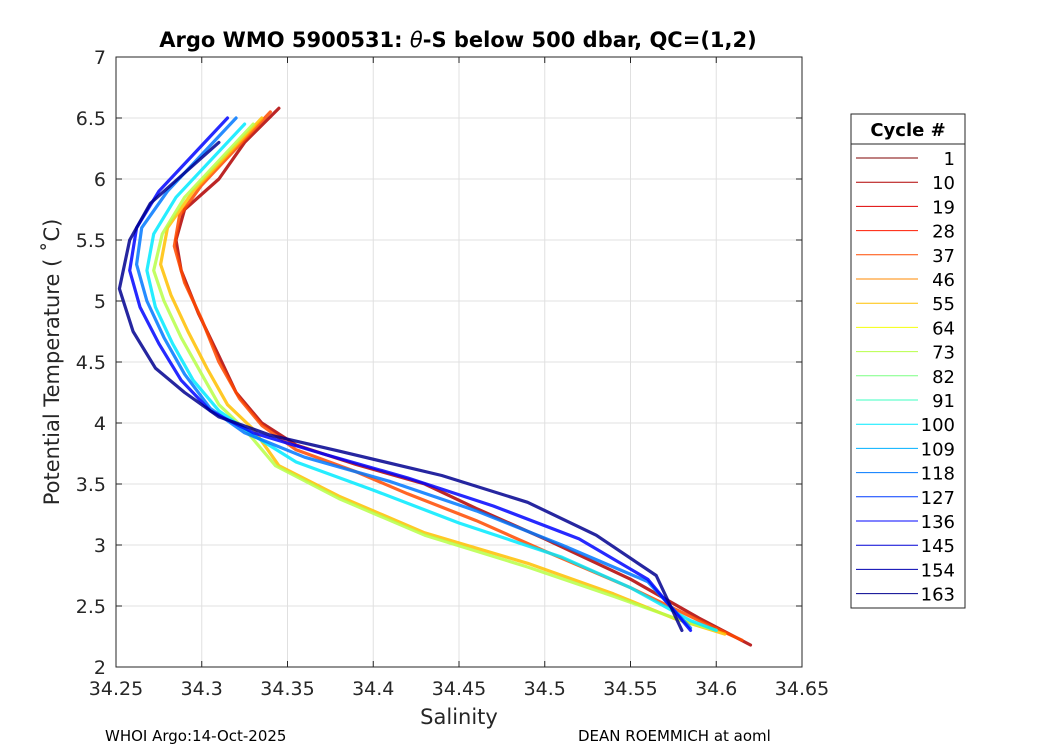 The width and height of the screenshot is (1050, 750). I want to click on x-tick-label: 34.5, so click(545, 689).